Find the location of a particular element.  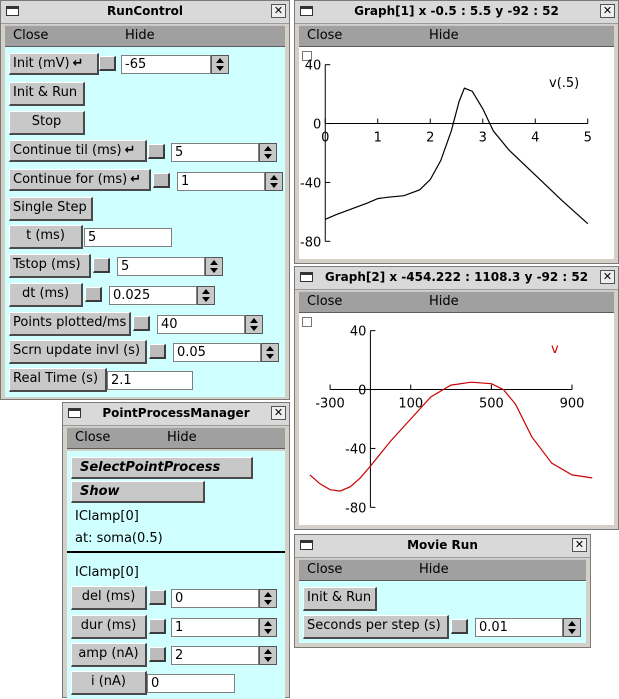

del-field: 0 is located at coordinates (215, 598).